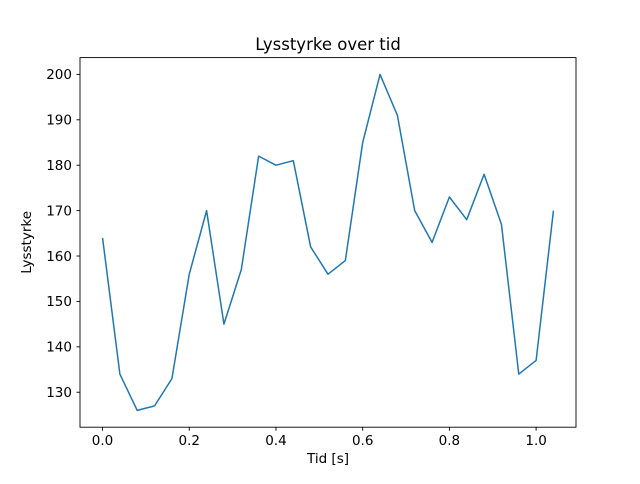  Describe the element at coordinates (319, 438) in the screenshot. I see `x-axis-ticks: 0.0 0.2 0.4 0.6 0.8 1.0` at that location.